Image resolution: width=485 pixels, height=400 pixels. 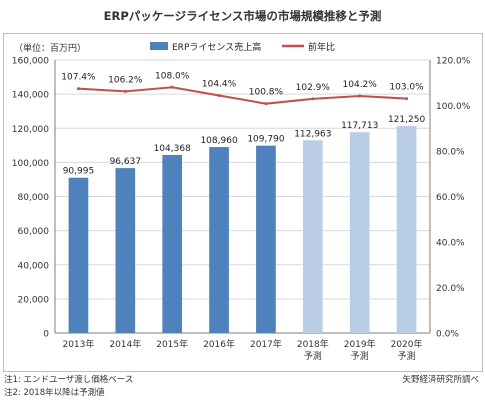 What do you see at coordinates (159, 46) in the screenshot?
I see `legend-bar-swatch` at bounding box center [159, 46].